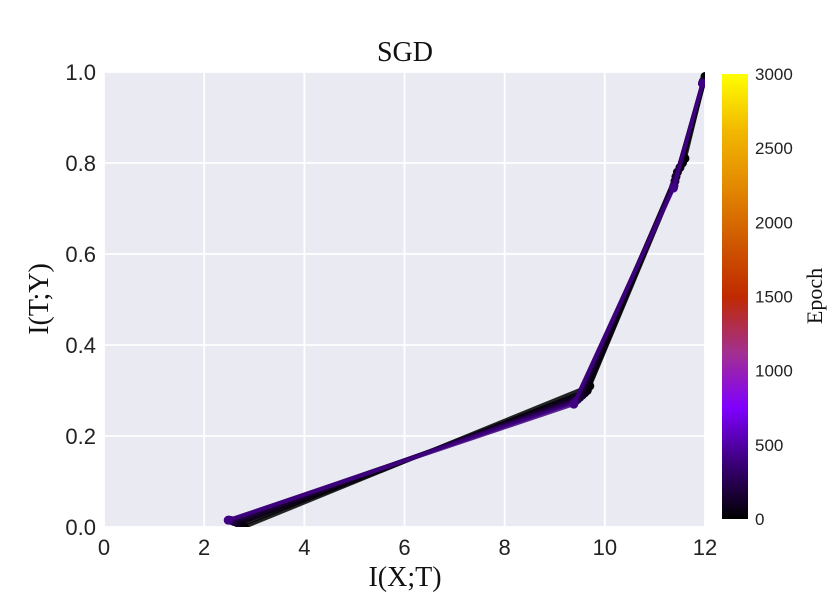 The height and width of the screenshot is (593, 830). Describe the element at coordinates (759, 519) in the screenshot. I see `colorbar-tick-label: 0` at that location.